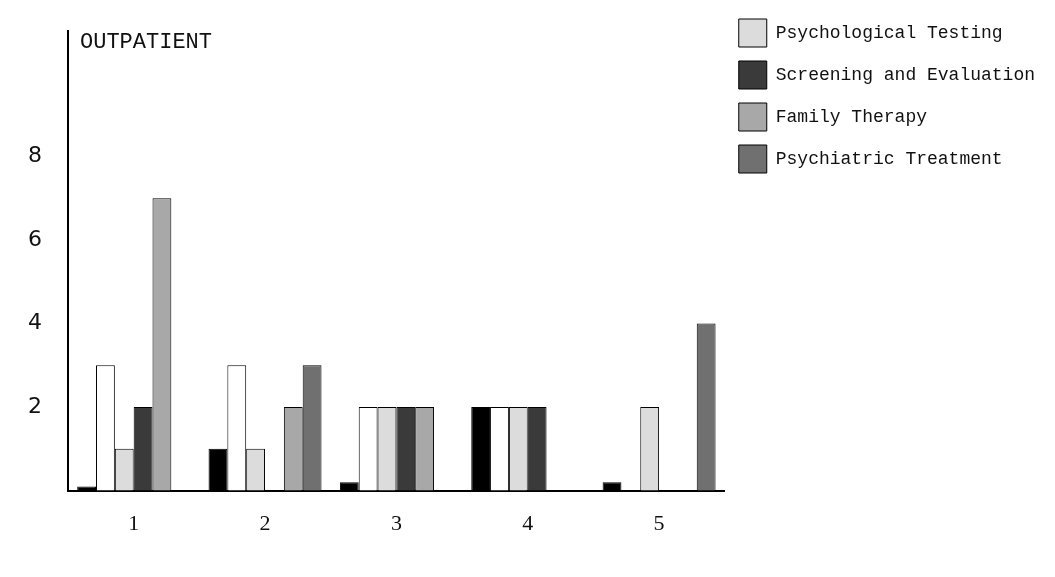 The width and height of the screenshot is (1055, 577). I want to click on chart-title: OUTPATIENT, so click(146, 42).